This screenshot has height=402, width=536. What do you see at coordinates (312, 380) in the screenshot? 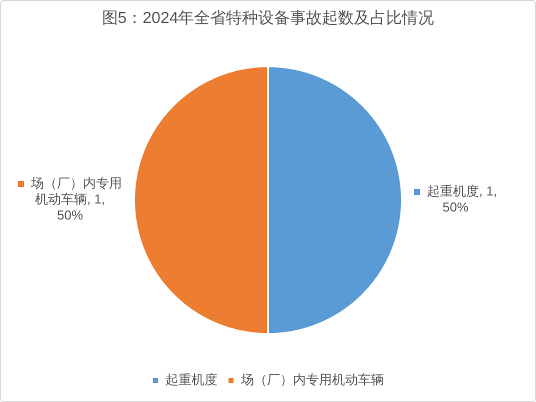
I see `legend-label: 场（厂）内专用机动车辆` at bounding box center [312, 380].